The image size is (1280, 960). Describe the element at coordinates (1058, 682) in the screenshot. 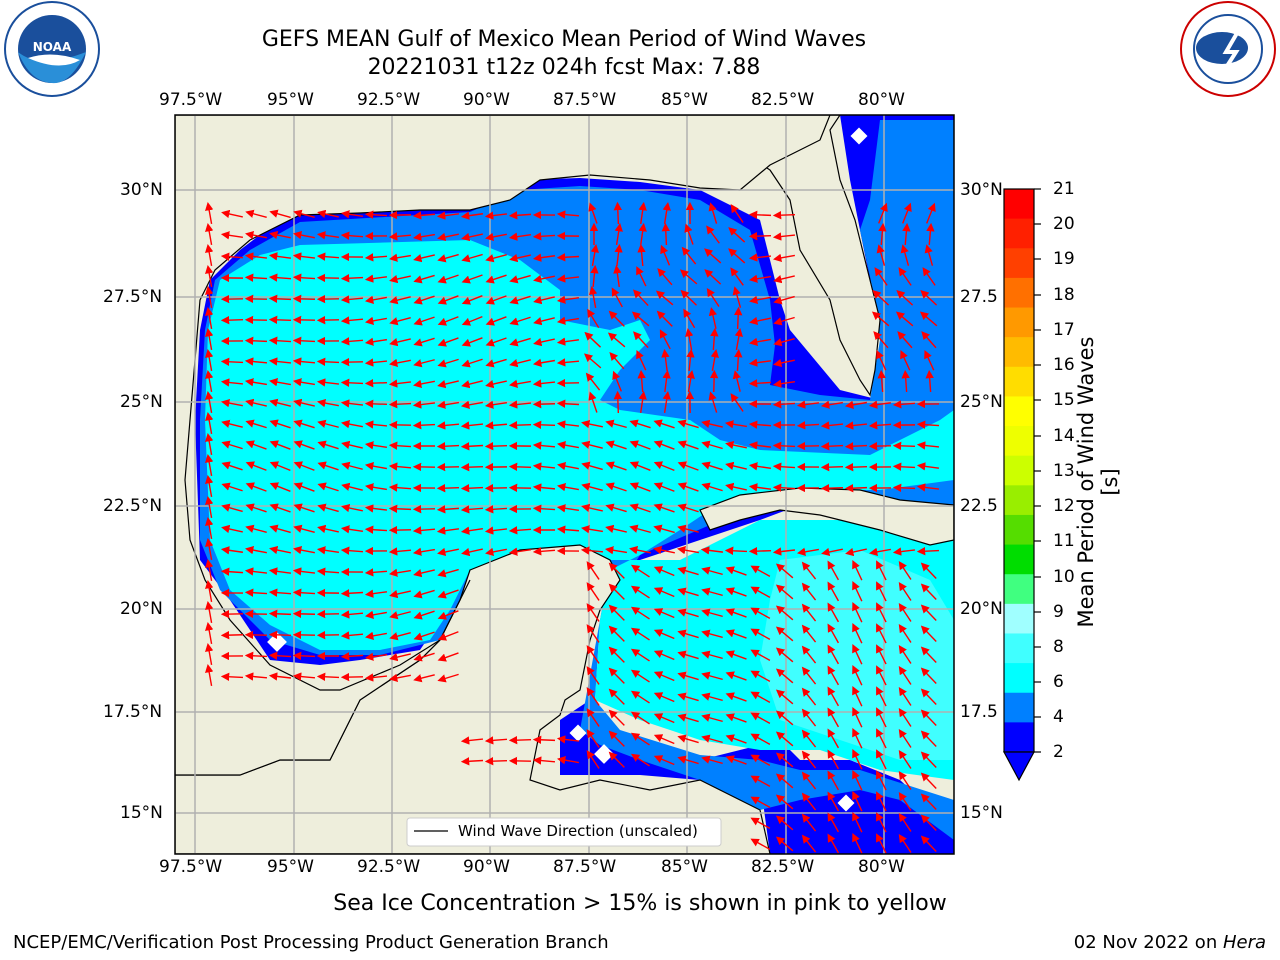

I see `colorbar-tick-label: 6` at that location.